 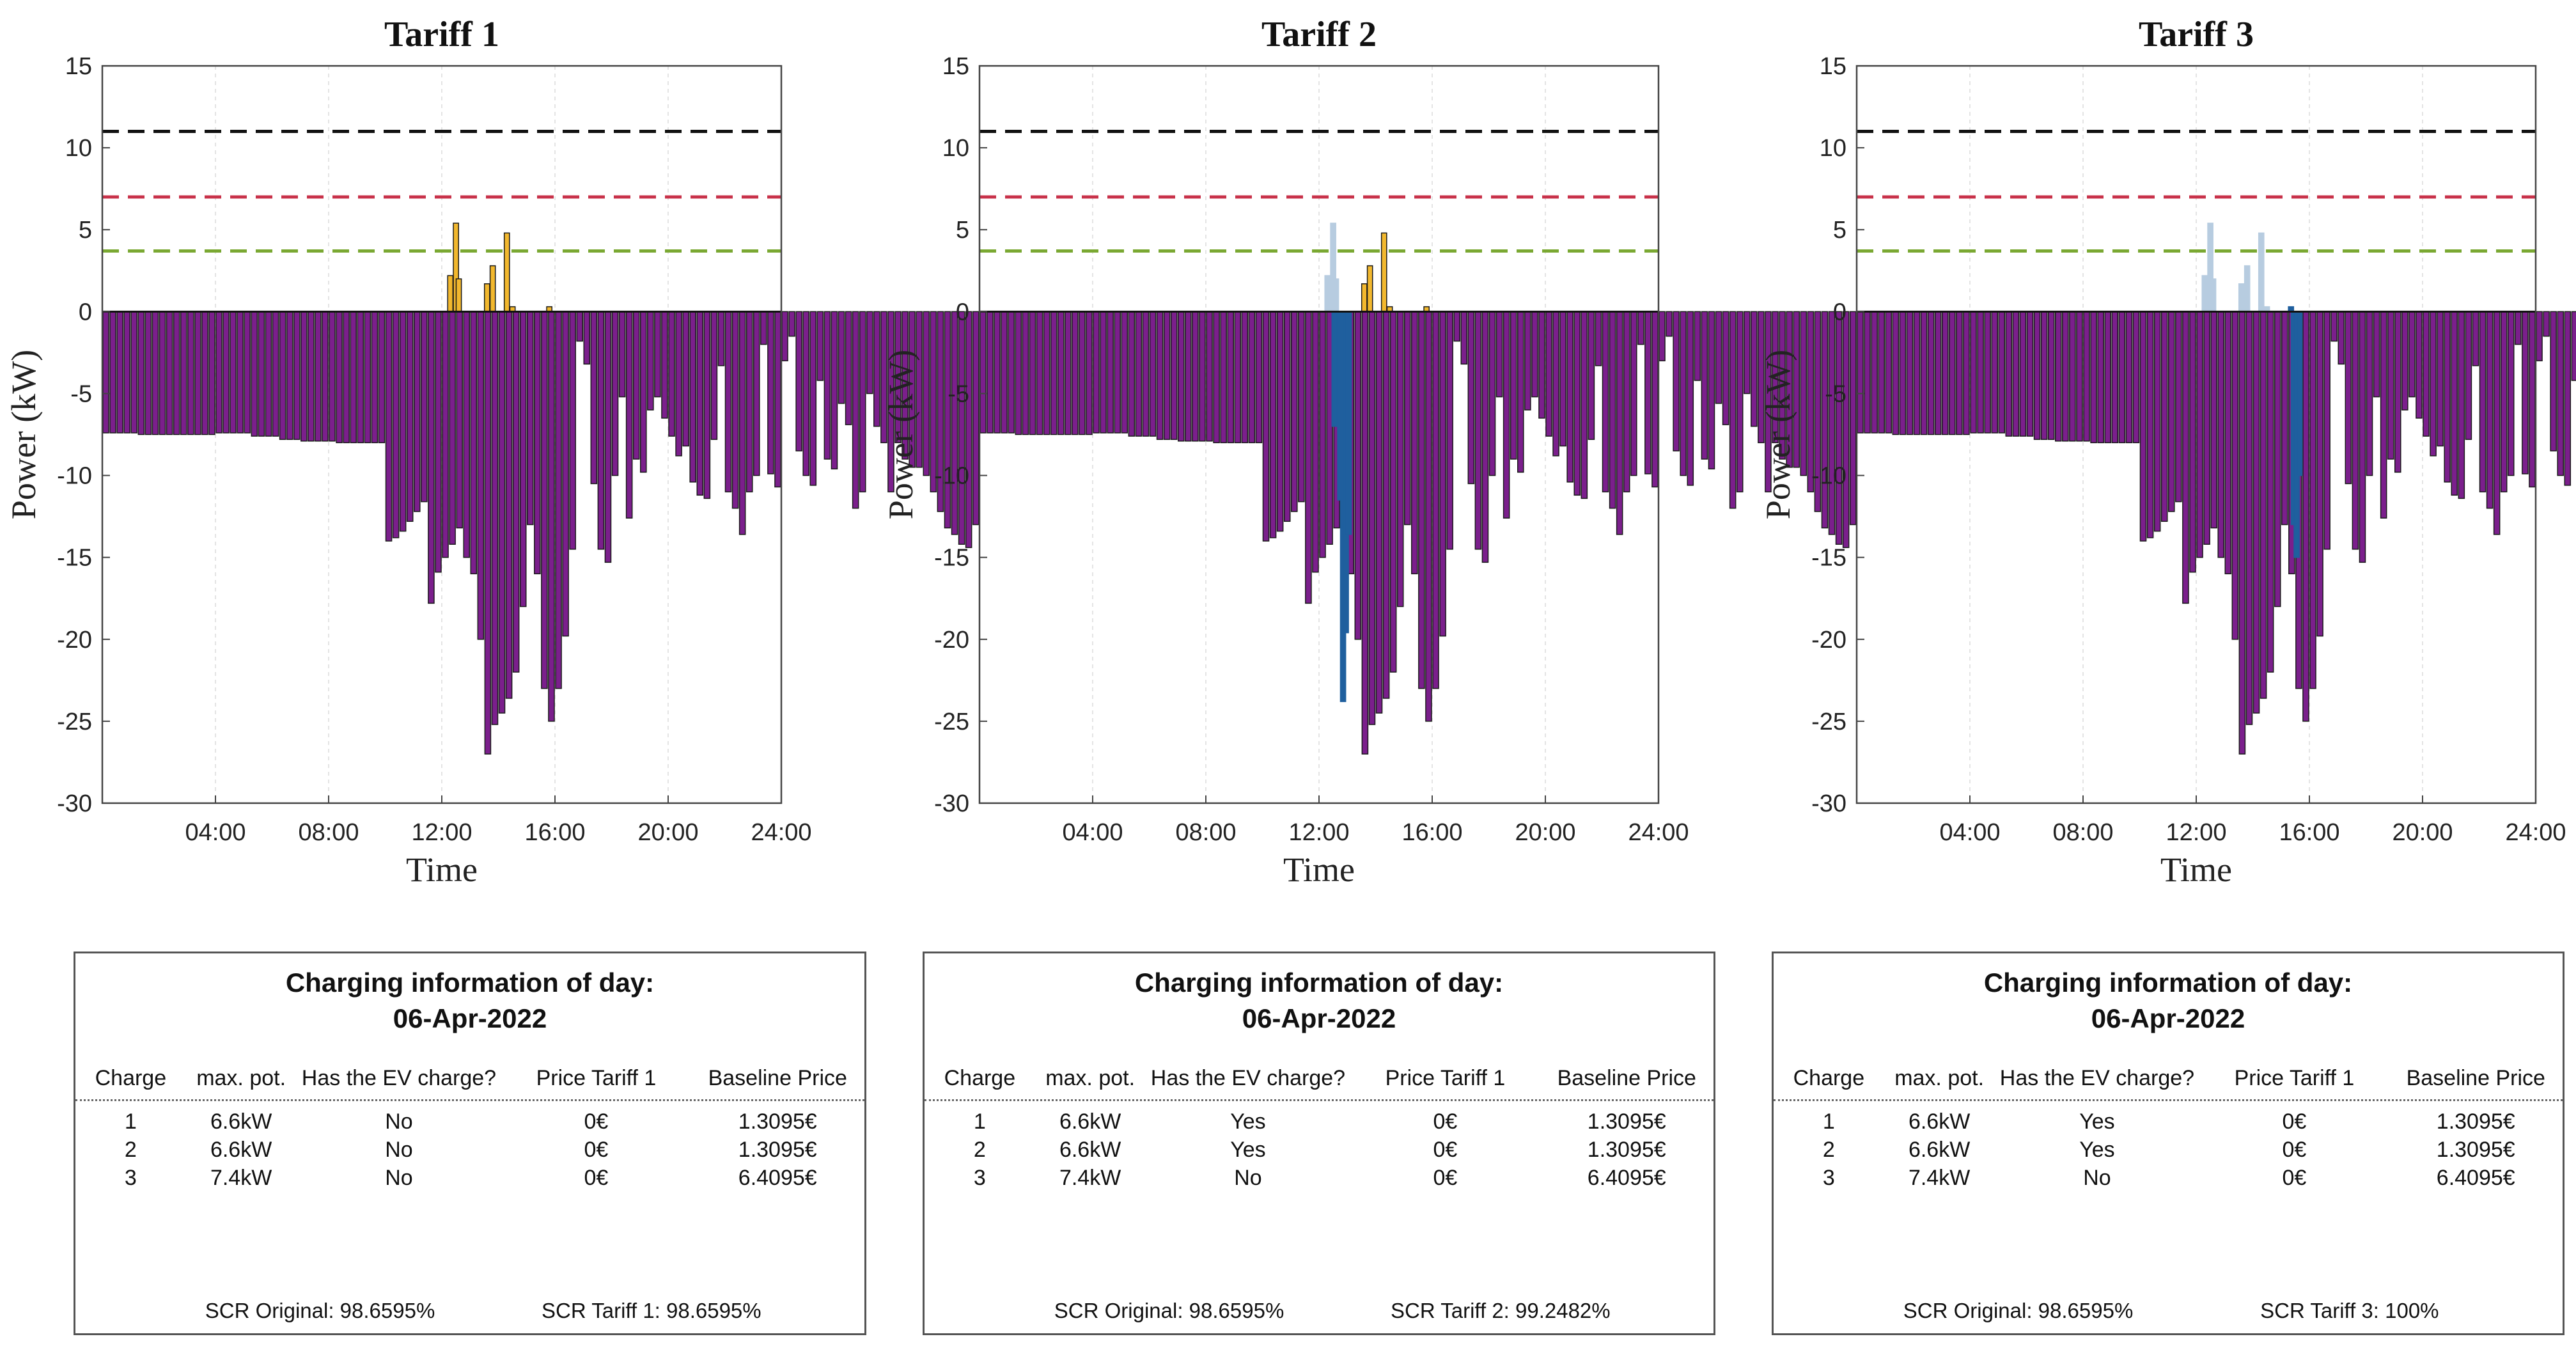 I want to click on table-cell: 7.4kW, so click(x=1940, y=1178).